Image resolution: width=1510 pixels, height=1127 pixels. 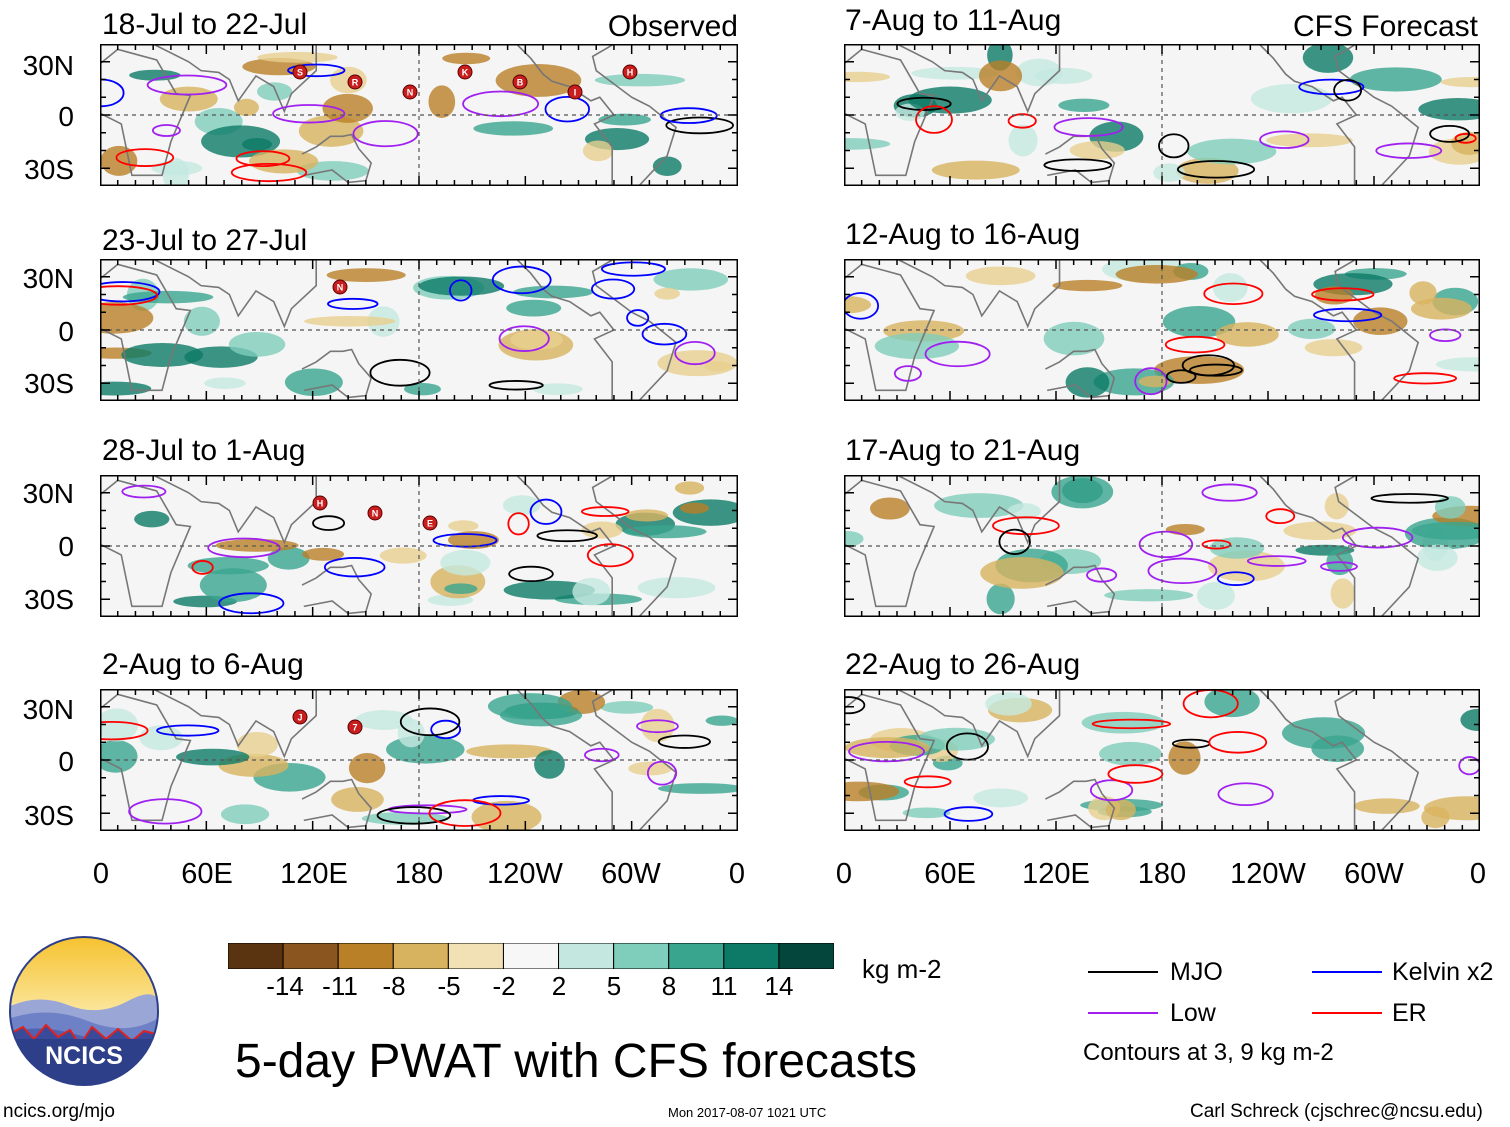 What do you see at coordinates (204, 450) in the screenshot?
I see `panel-title-5: 28-Jul to 1-Aug` at bounding box center [204, 450].